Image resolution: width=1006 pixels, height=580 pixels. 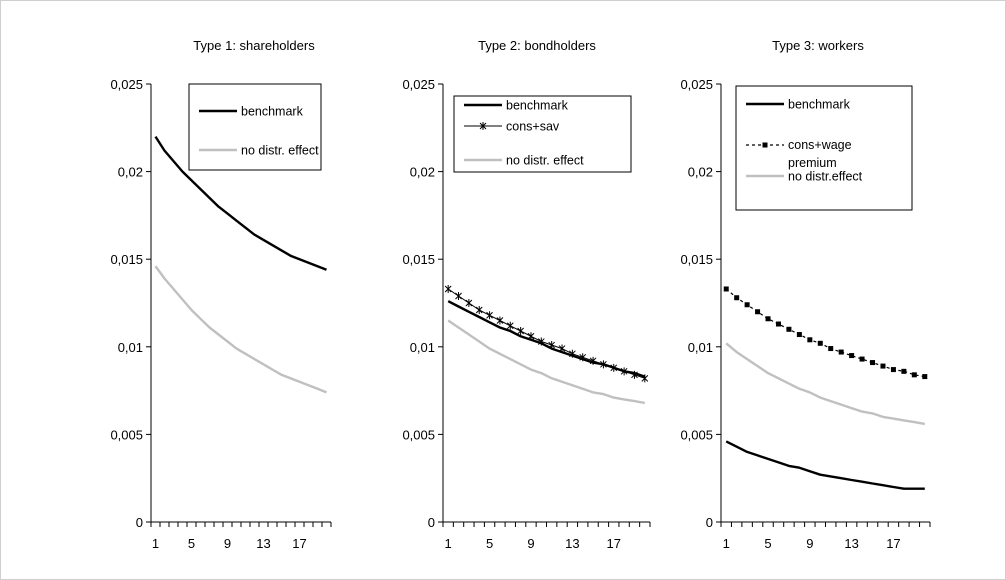 What do you see at coordinates (825, 177) in the screenshot?
I see `legend-label: no distr.effect` at bounding box center [825, 177].